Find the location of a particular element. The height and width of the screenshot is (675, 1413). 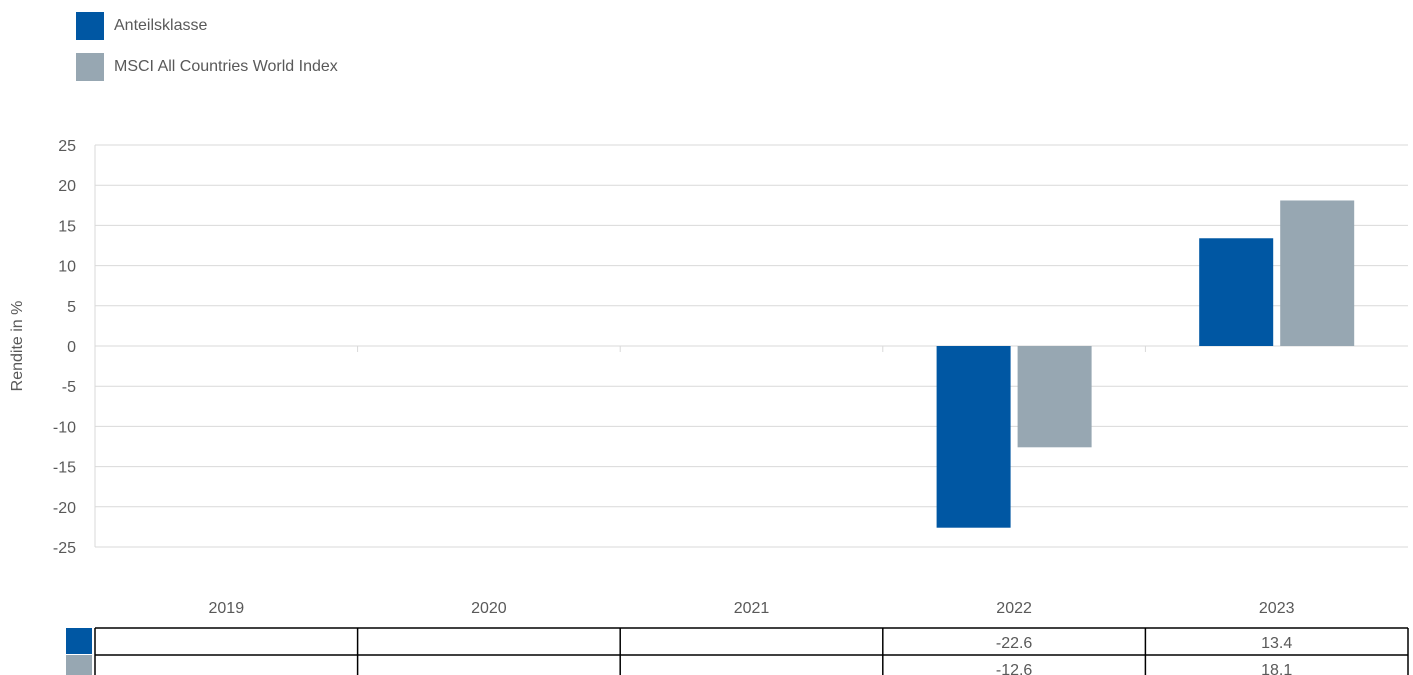

legend-swatch-anteilsklasse is located at coordinates (90, 26).